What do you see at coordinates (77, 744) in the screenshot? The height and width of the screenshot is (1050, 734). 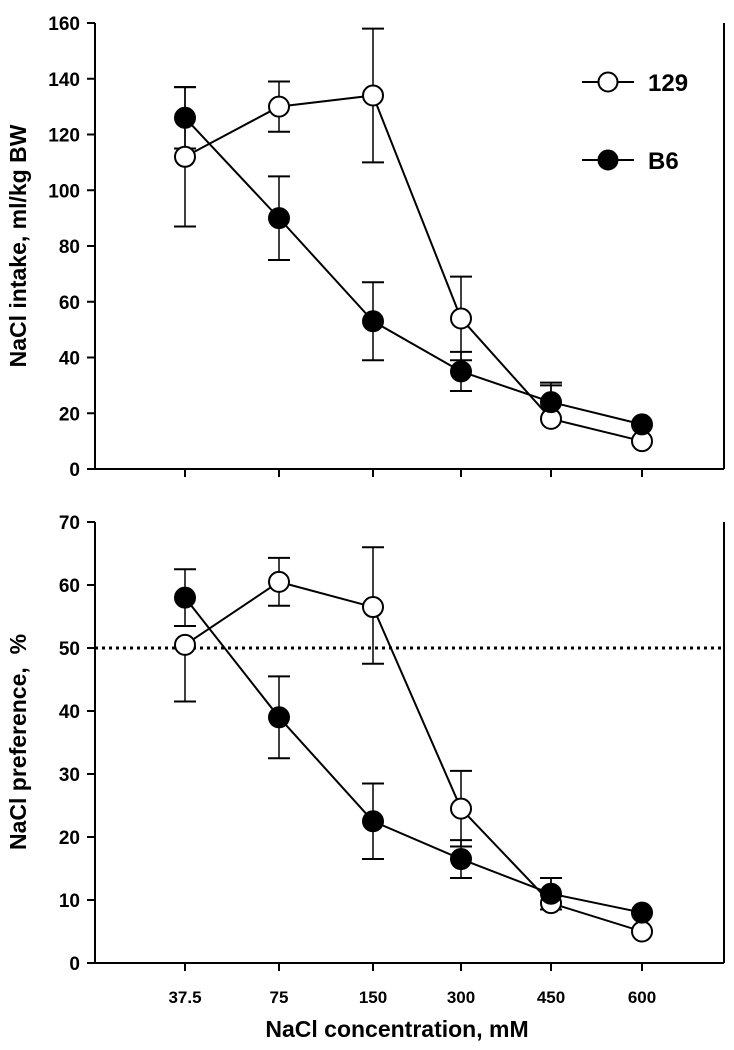 I see `preference-y-ticks: 0 10 20 30 40 50 60 70` at bounding box center [77, 744].